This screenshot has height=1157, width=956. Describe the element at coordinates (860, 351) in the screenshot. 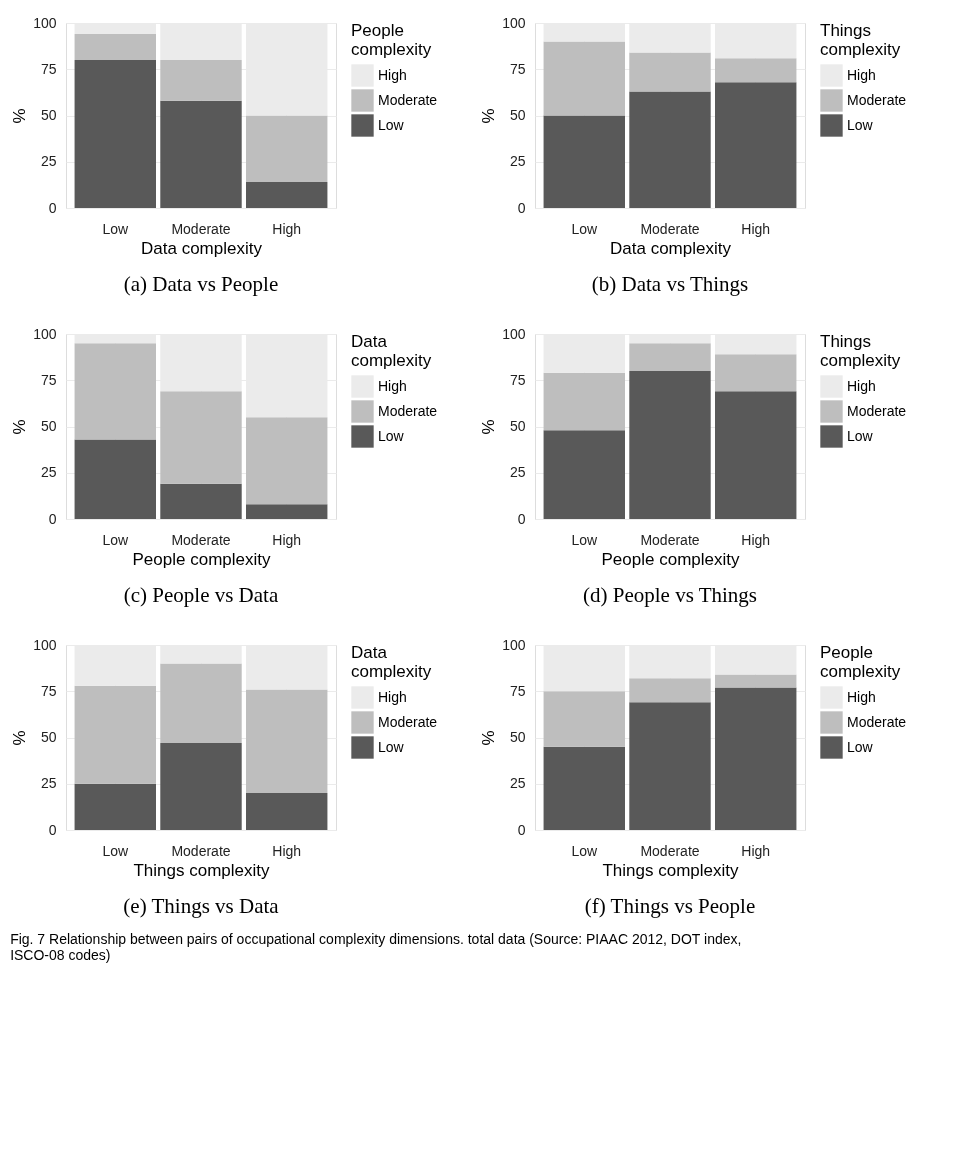

I see `legend-title: Things complexity` at that location.